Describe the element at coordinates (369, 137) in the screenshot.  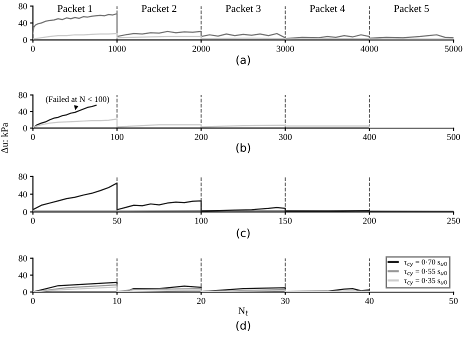
I see `x-tick-label: 400` at that location.